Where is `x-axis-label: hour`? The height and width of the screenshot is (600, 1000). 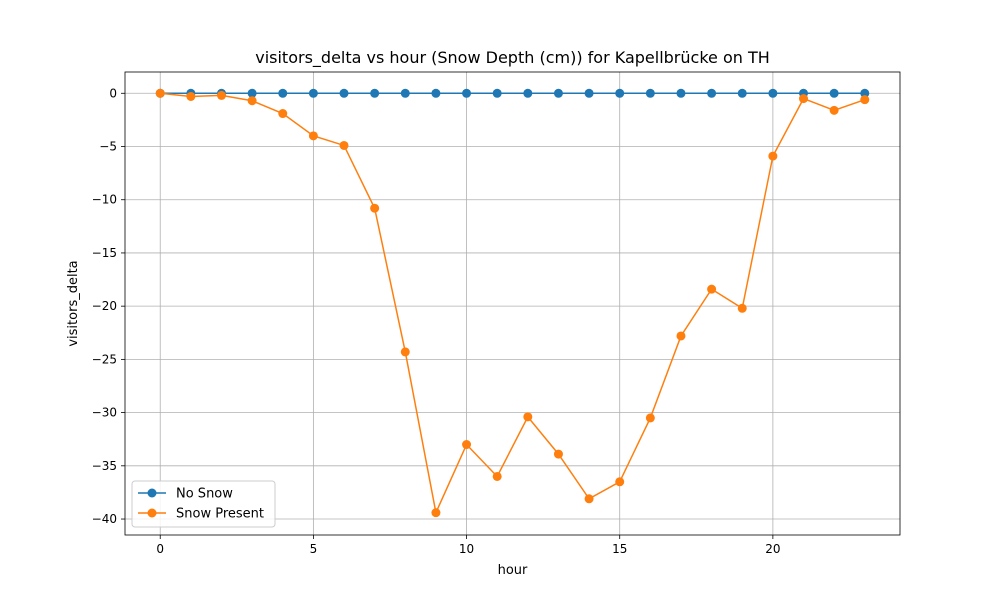 x-axis-label: hour is located at coordinates (513, 570).